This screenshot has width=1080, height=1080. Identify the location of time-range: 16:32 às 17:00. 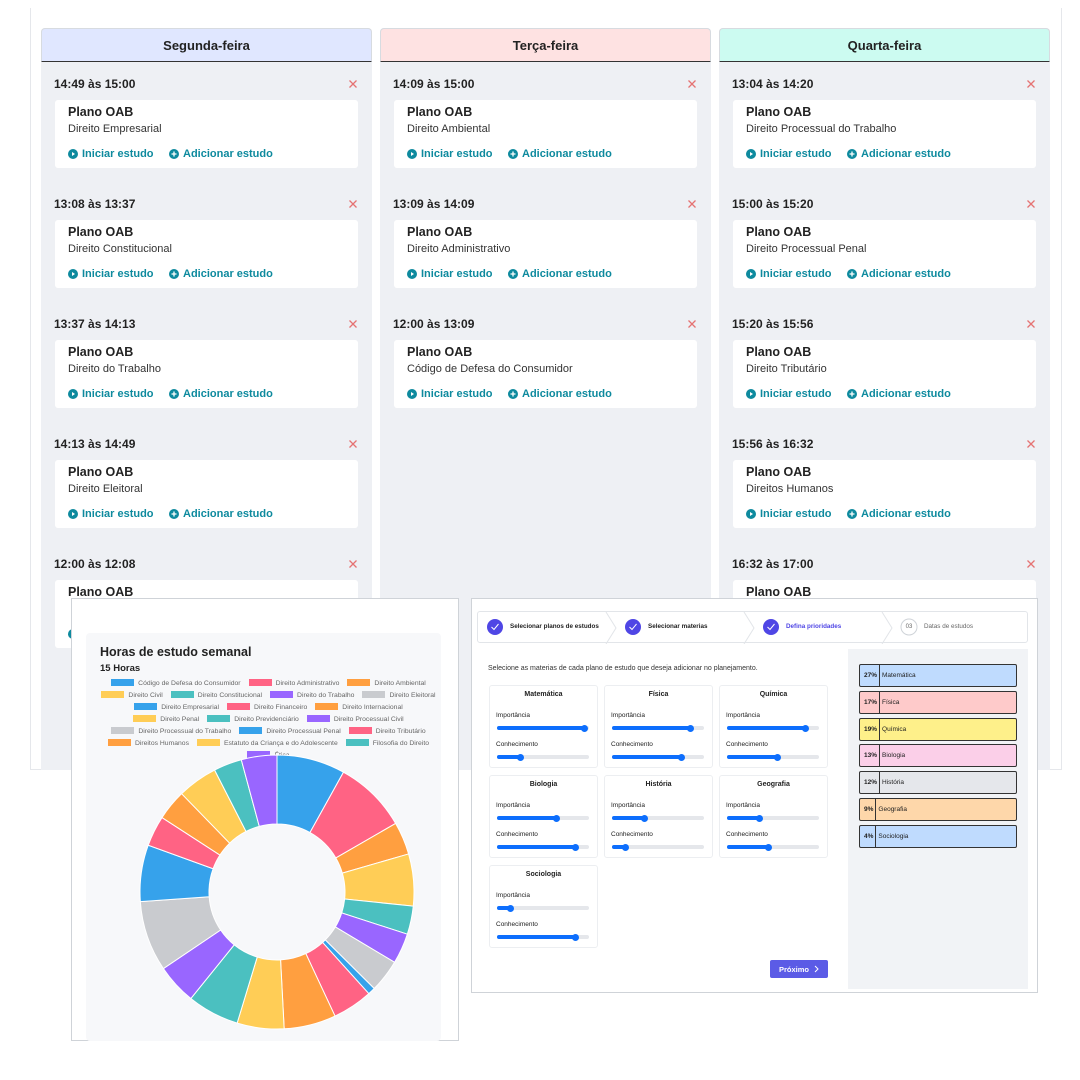
(773, 564).